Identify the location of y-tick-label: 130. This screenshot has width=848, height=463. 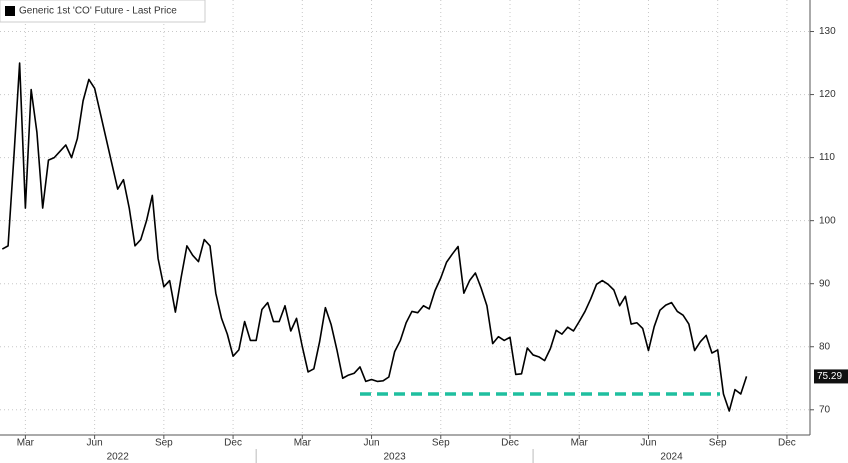
(827, 31).